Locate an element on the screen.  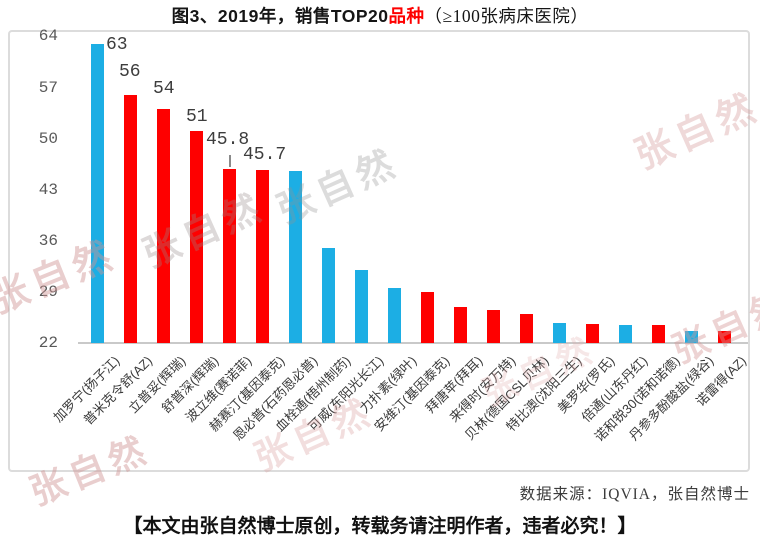
y-axis-tick: 64 is located at coordinates (48, 36).